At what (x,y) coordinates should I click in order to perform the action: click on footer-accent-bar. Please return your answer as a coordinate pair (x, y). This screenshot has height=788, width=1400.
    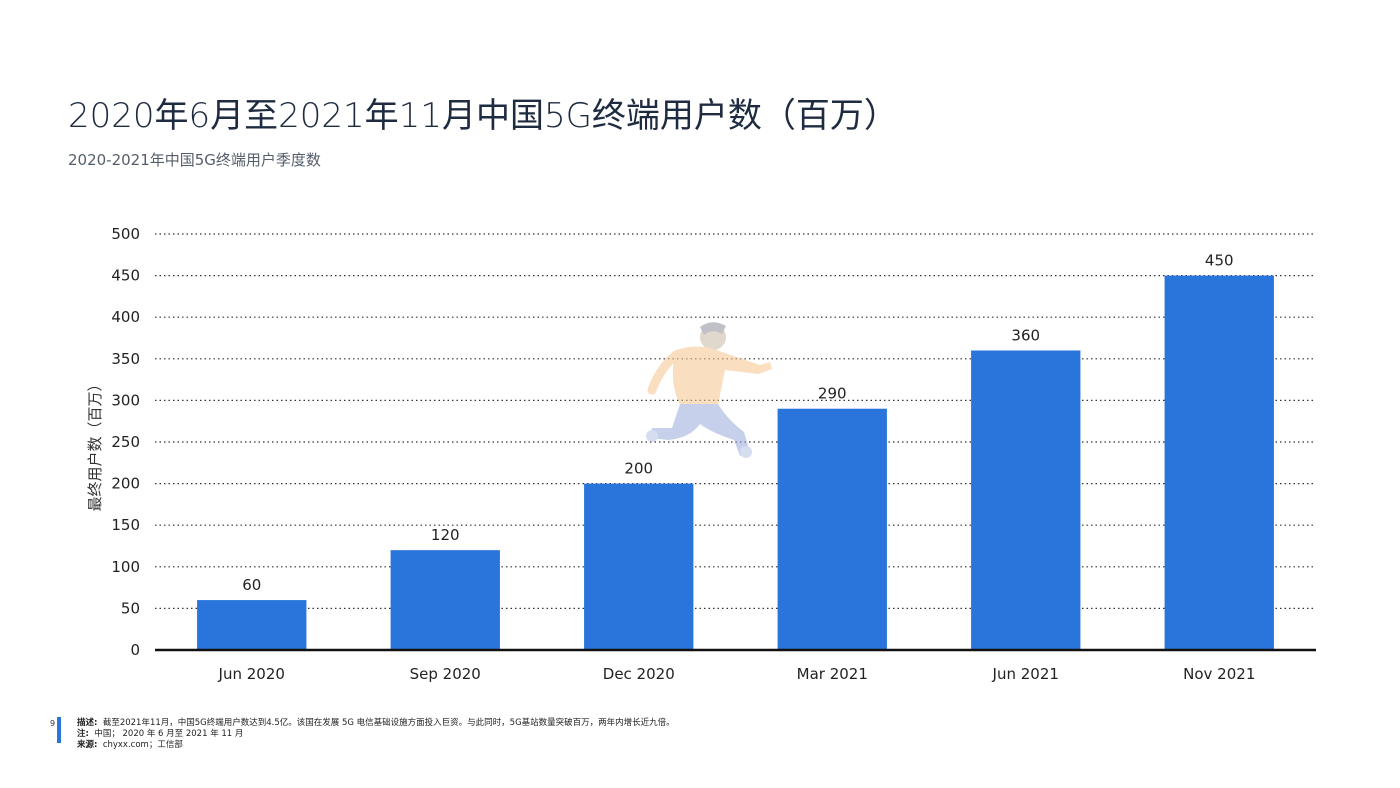
    Looking at the image, I should click on (59, 730).